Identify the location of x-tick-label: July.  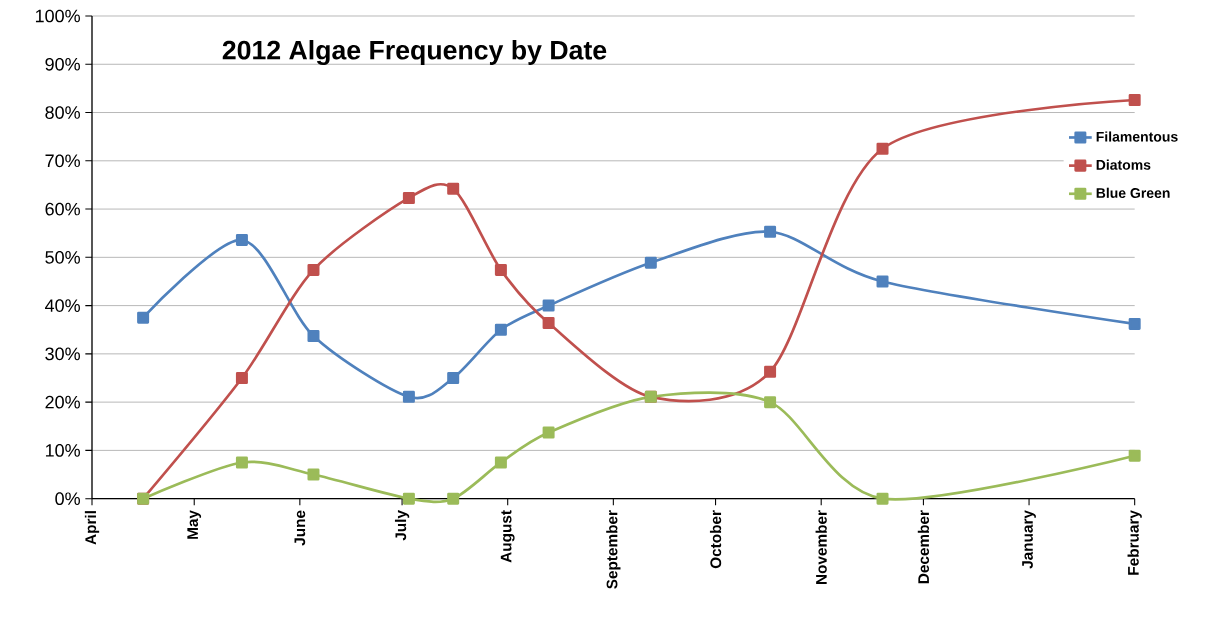
(402, 525).